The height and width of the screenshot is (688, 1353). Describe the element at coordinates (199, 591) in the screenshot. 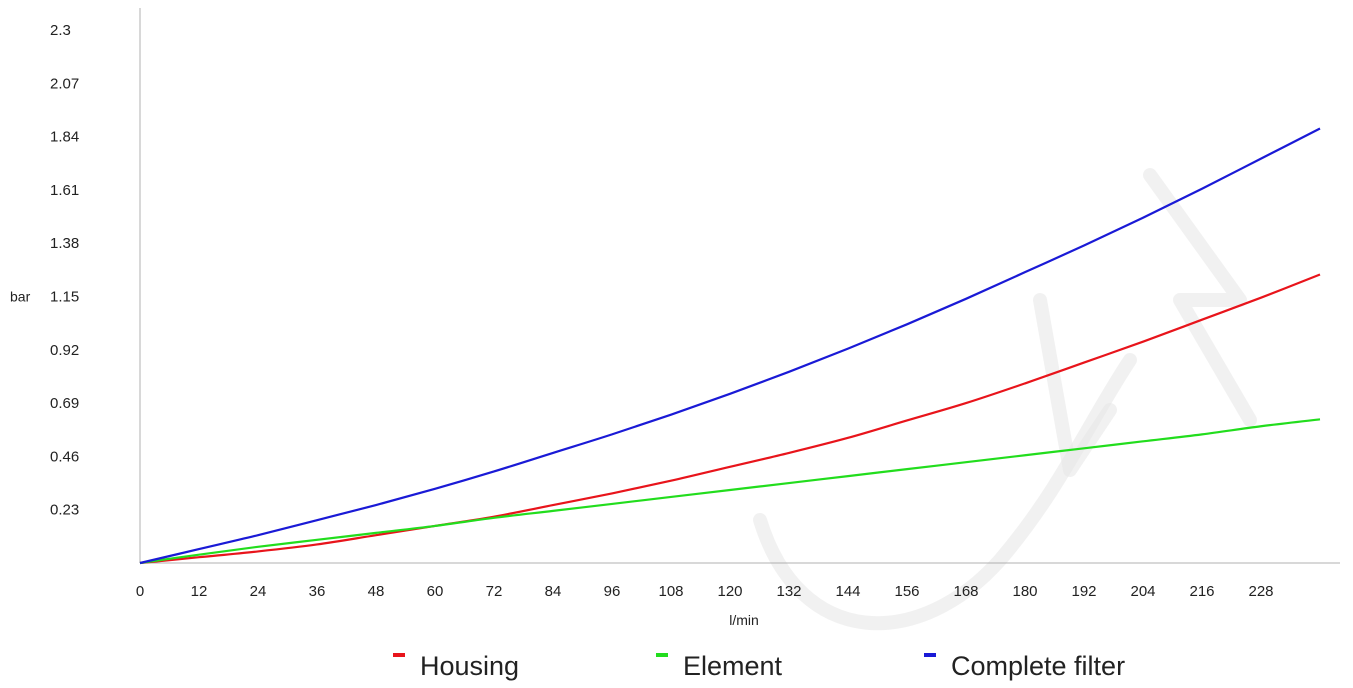

I see `x-tick-label: 12` at that location.